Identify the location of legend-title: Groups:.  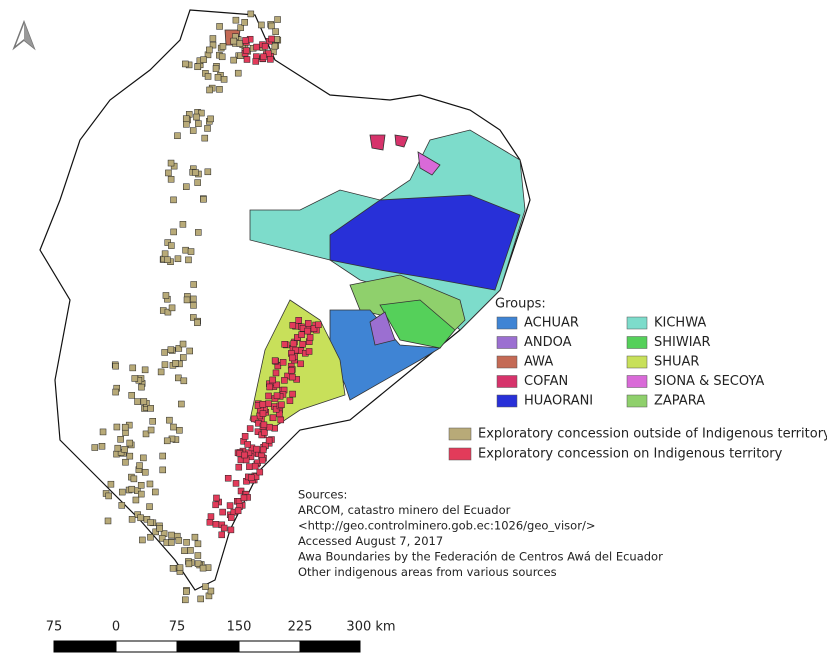
(520, 304).